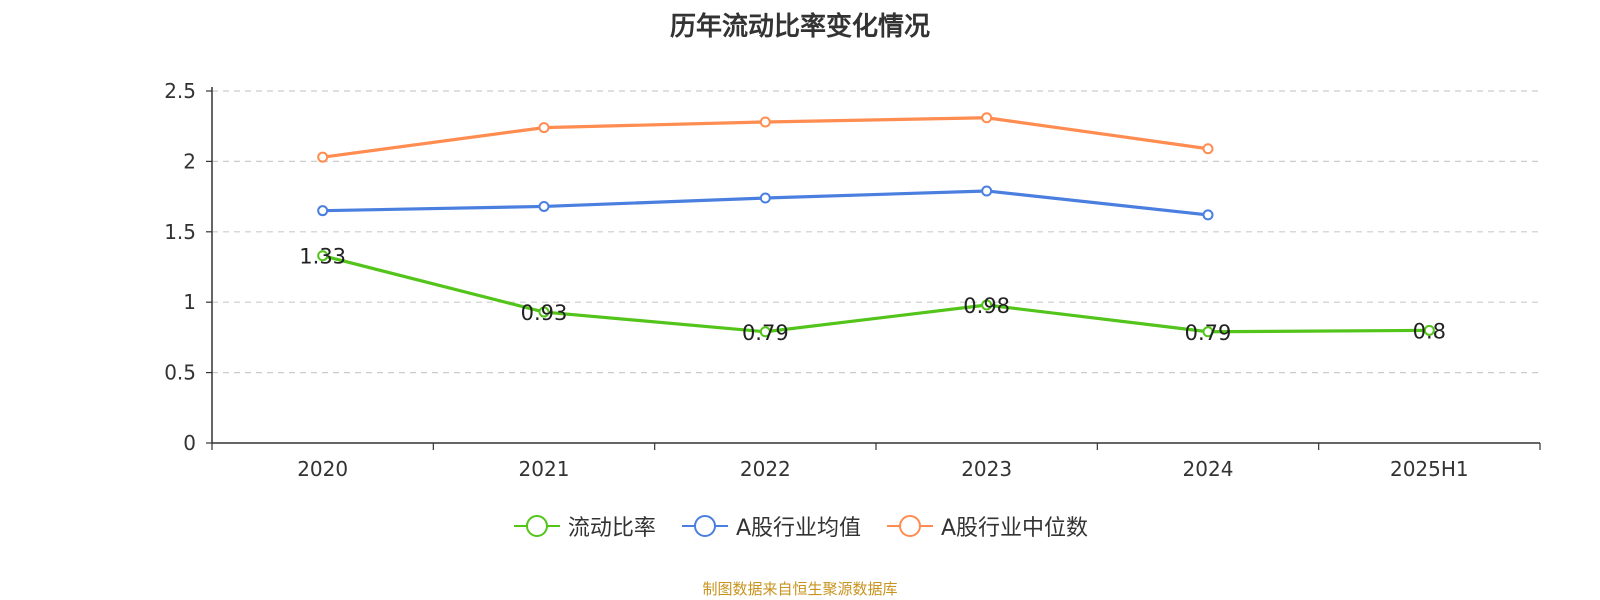 Image resolution: width=1600 pixels, height=600 pixels. Describe the element at coordinates (180, 91) in the screenshot. I see `y-tick-label: 2.5` at that location.